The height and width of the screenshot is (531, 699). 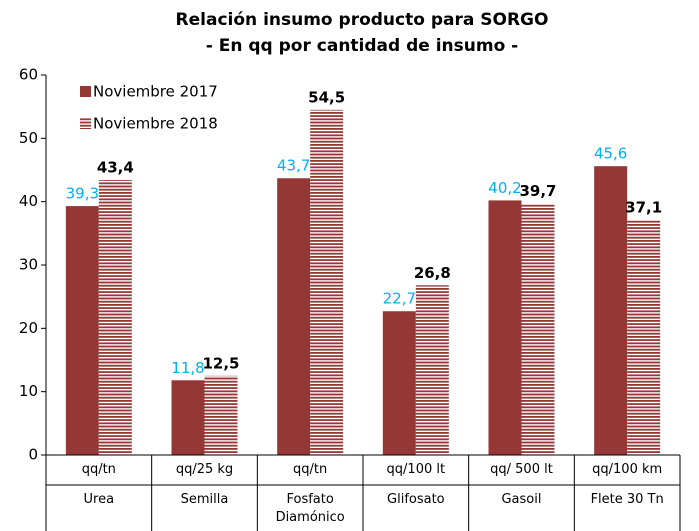 What do you see at coordinates (28, 328) in the screenshot?
I see `y-tick-label: 20` at bounding box center [28, 328].